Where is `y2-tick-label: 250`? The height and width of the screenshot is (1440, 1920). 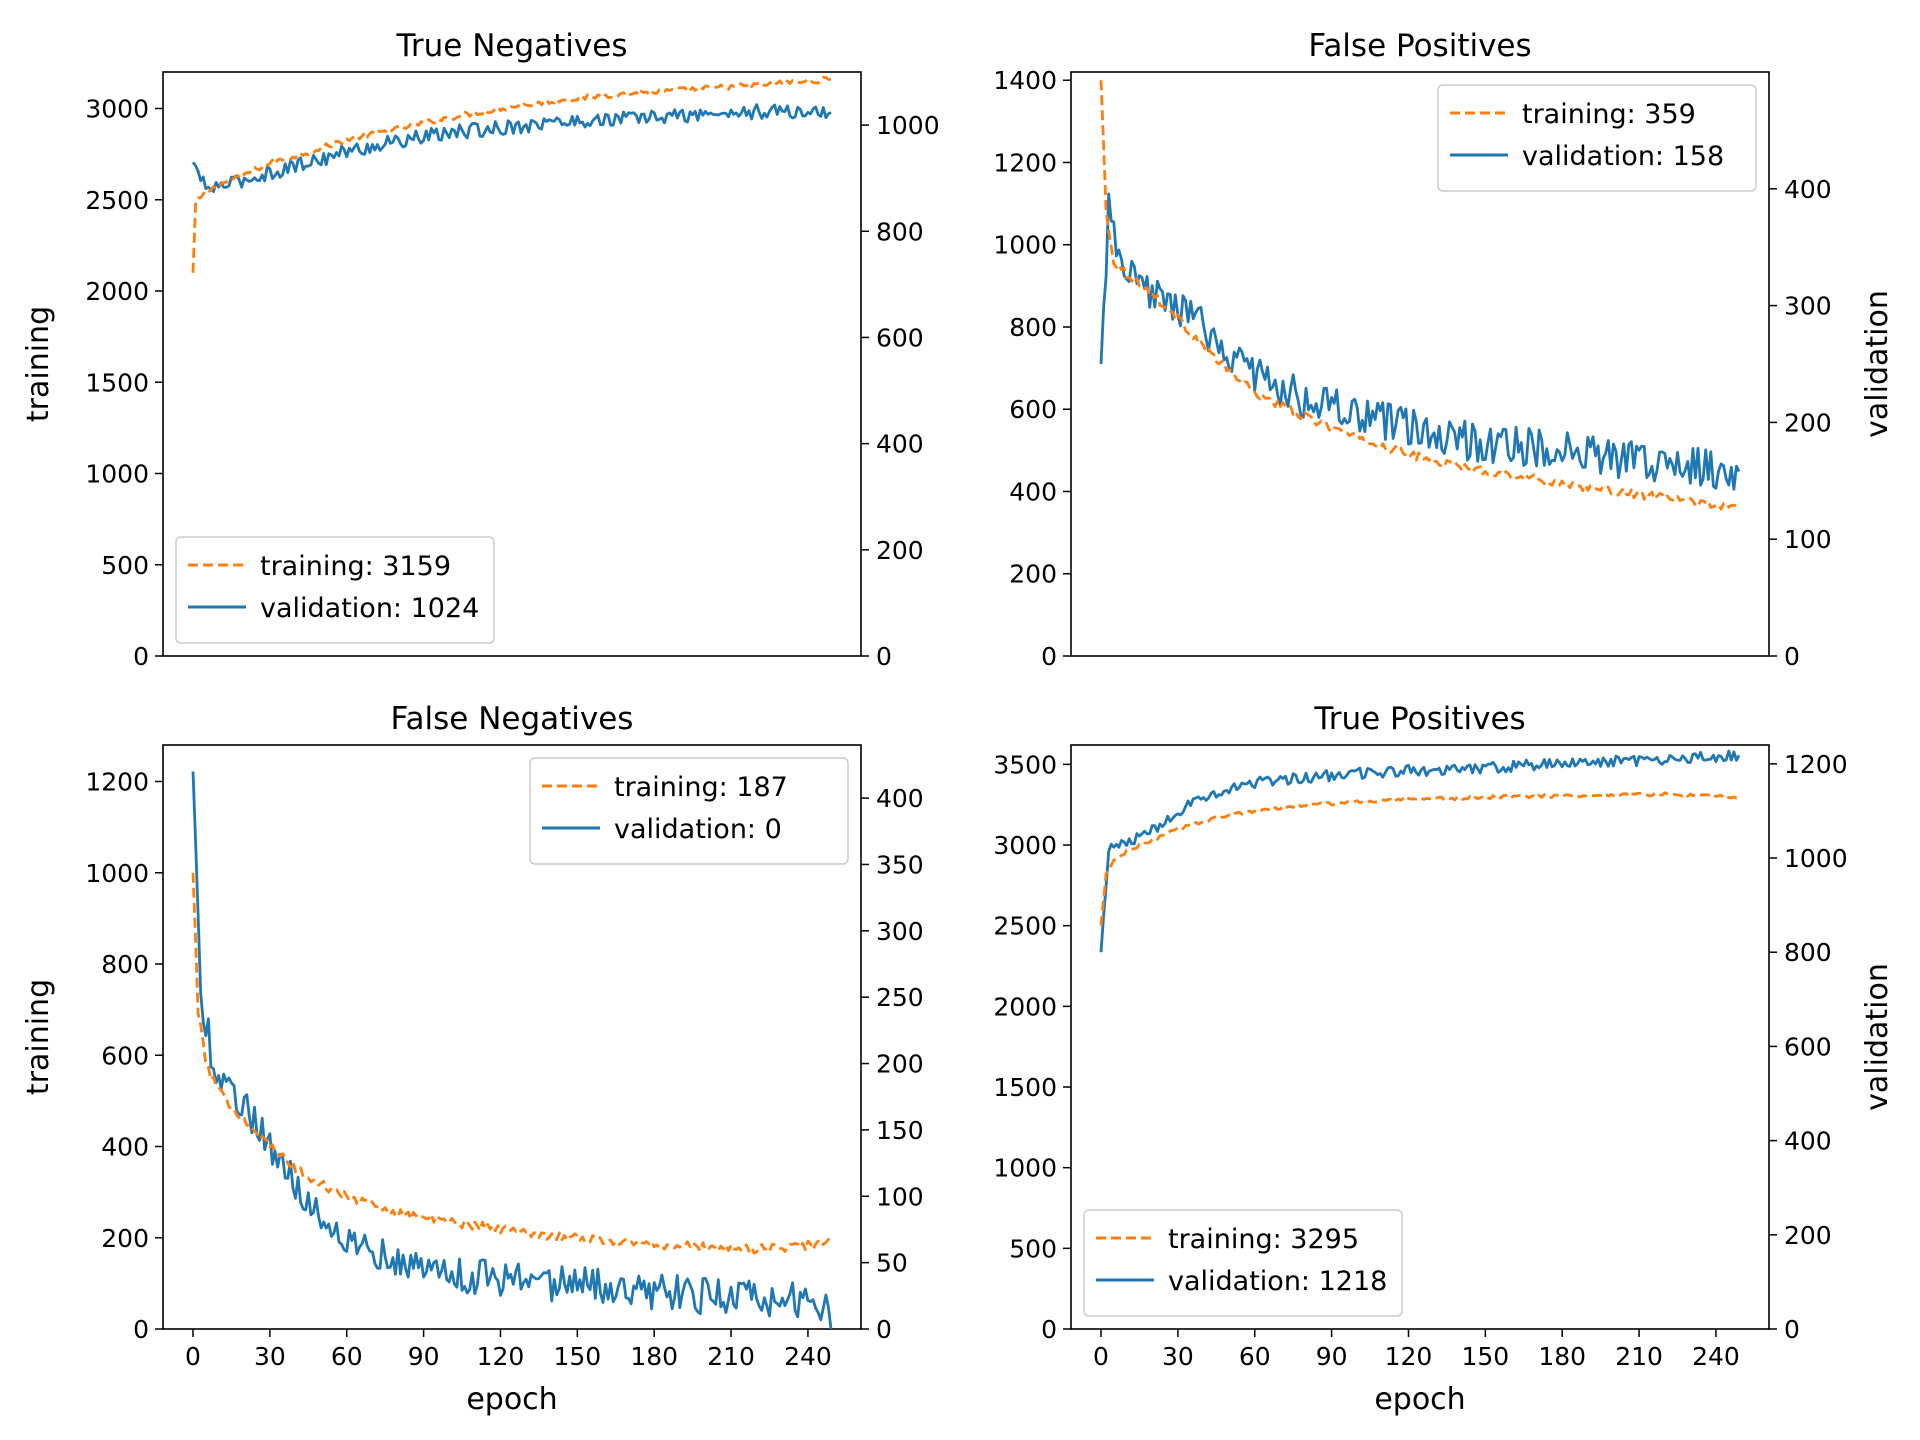
y2-tick-label: 250 is located at coordinates (900, 997).